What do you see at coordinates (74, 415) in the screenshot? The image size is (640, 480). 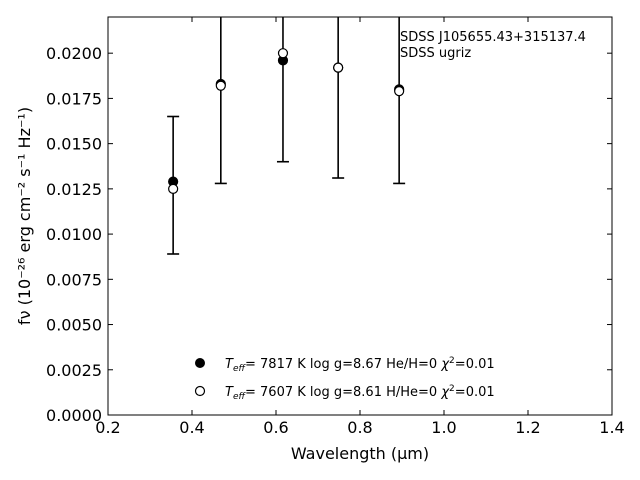 I see `y-tick-label: 0.0000` at bounding box center [74, 415].